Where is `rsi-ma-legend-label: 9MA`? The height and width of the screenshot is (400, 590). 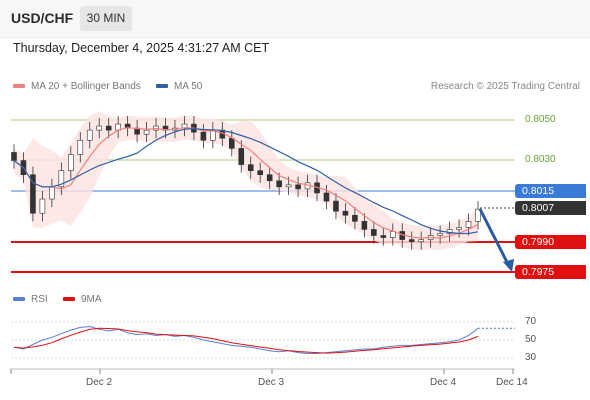
rsi-ma-legend-label: 9MA is located at coordinates (91, 299).